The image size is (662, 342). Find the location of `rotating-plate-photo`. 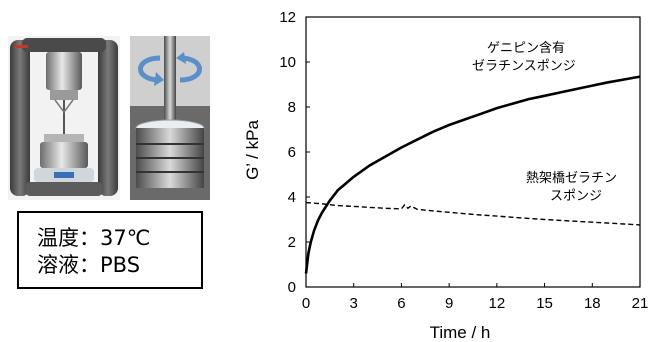

rotating-plate-photo is located at coordinates (170, 118).